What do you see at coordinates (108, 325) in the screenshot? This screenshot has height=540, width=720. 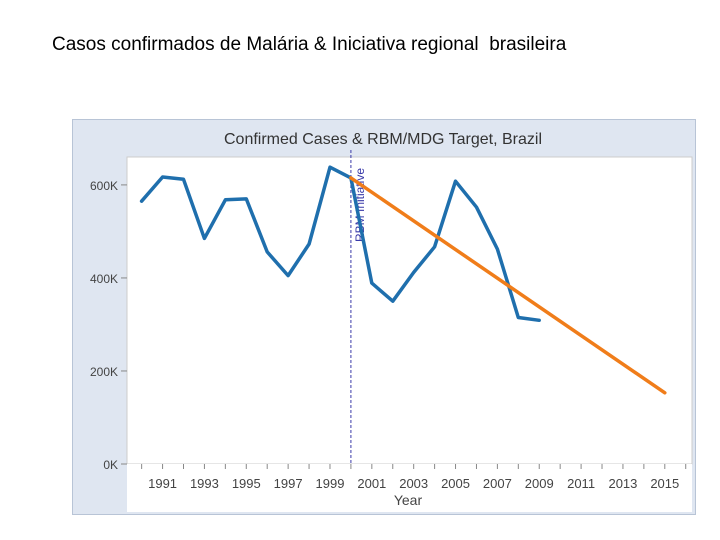 I see `y-axis: 0K 200K 400K 600K` at bounding box center [108, 325].